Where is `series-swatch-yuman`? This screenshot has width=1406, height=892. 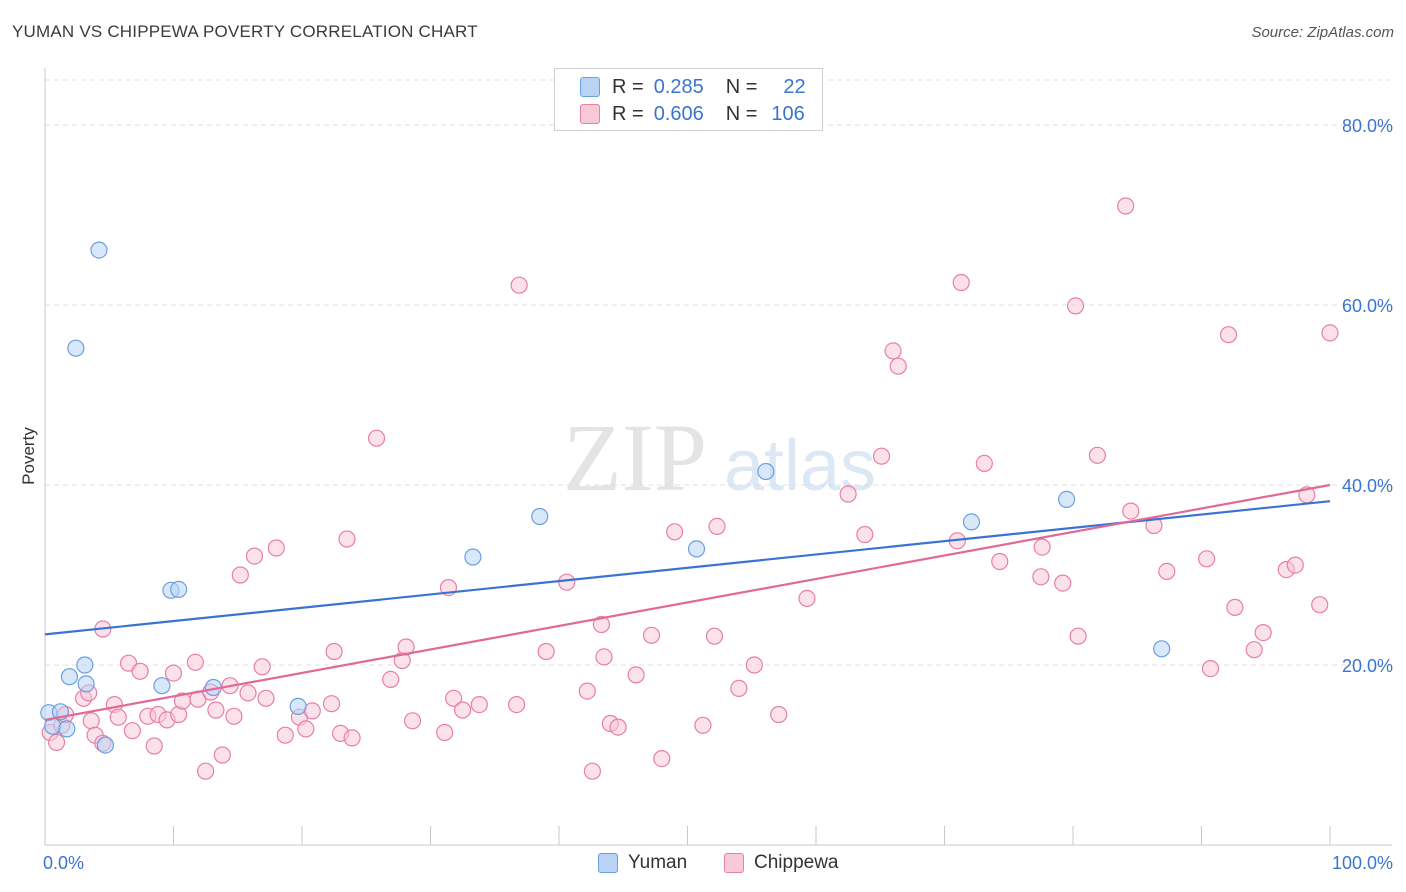 series-swatch-yuman is located at coordinates (608, 863).